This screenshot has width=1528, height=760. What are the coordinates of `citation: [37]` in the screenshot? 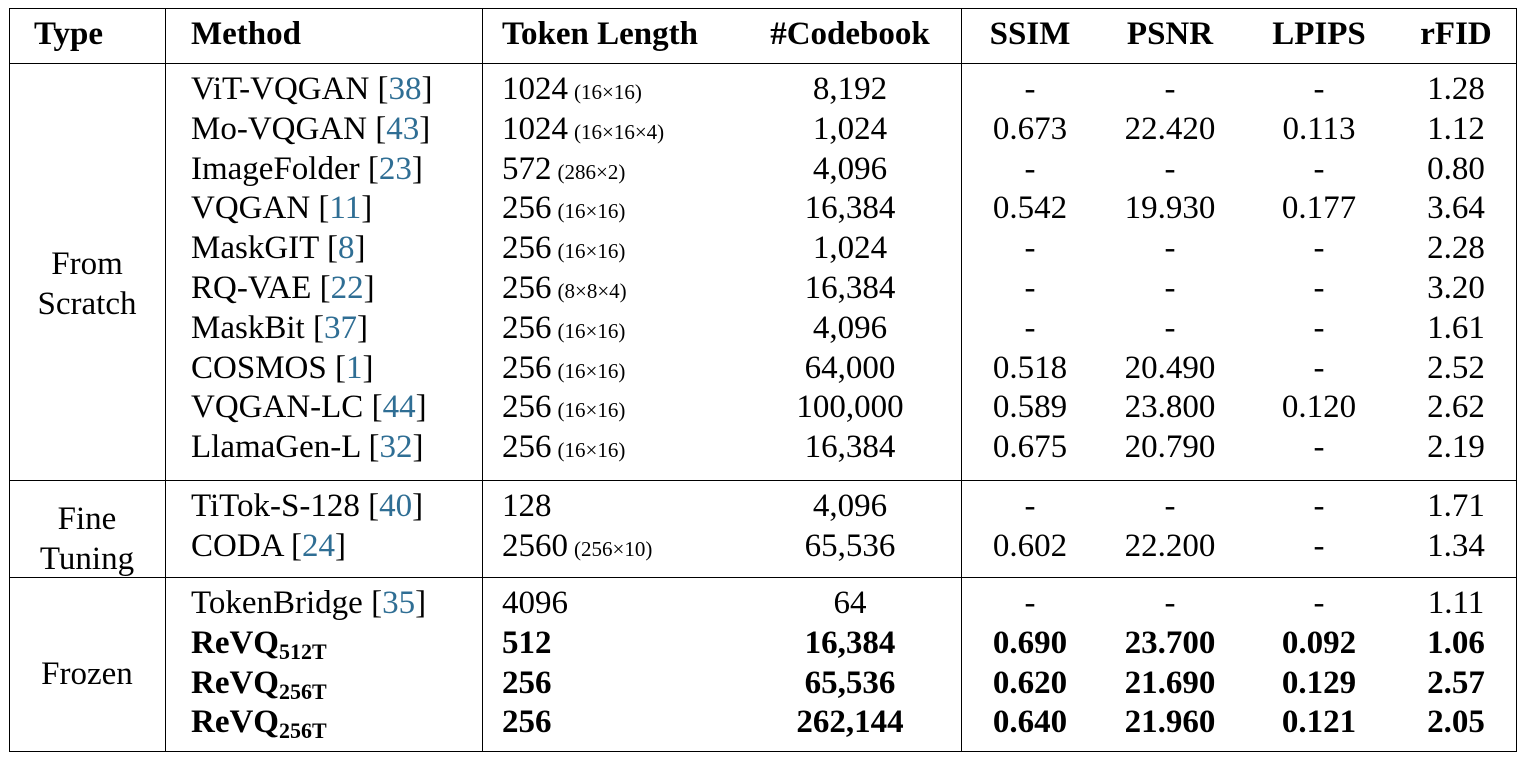 It's located at (336, 327).